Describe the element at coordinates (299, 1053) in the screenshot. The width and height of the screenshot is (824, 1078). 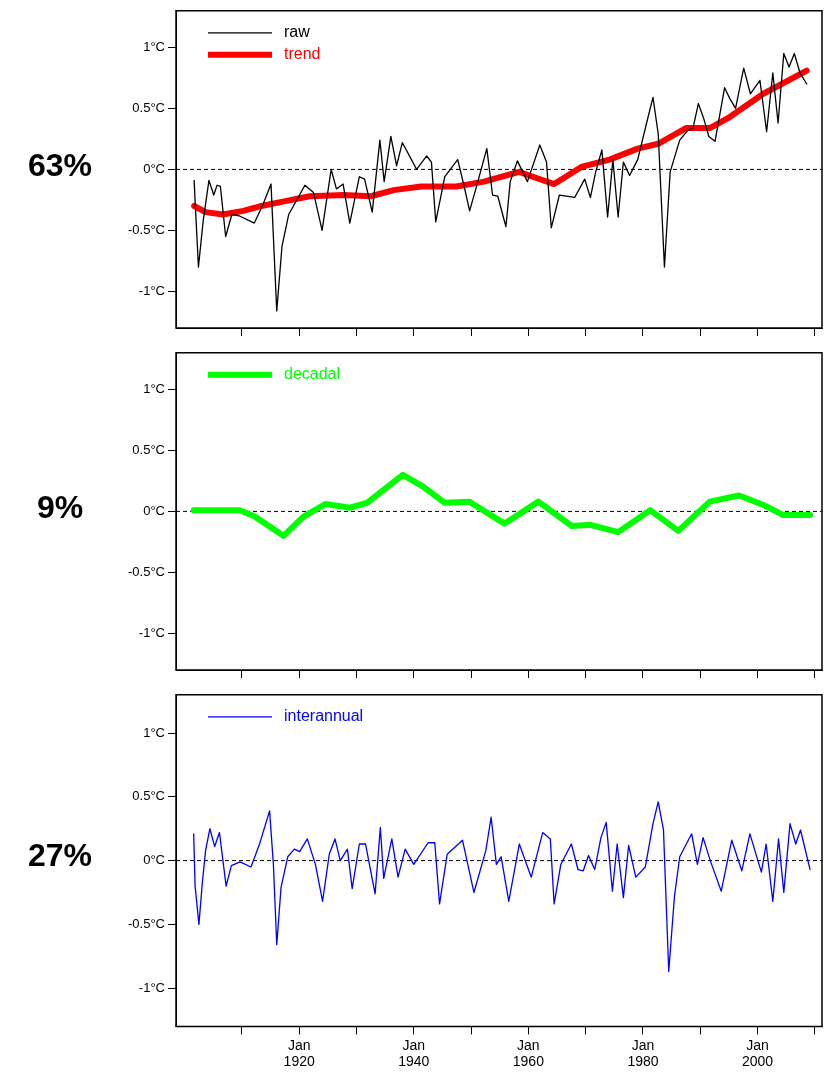
I see `x-tick-label: Jan 1920` at that location.